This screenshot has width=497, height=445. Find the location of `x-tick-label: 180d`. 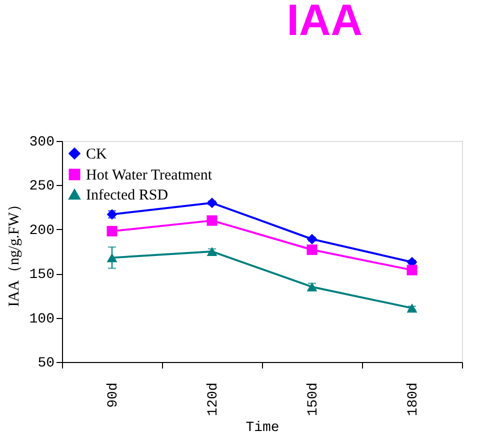

x-tick-label: 180d is located at coordinates (414, 399).